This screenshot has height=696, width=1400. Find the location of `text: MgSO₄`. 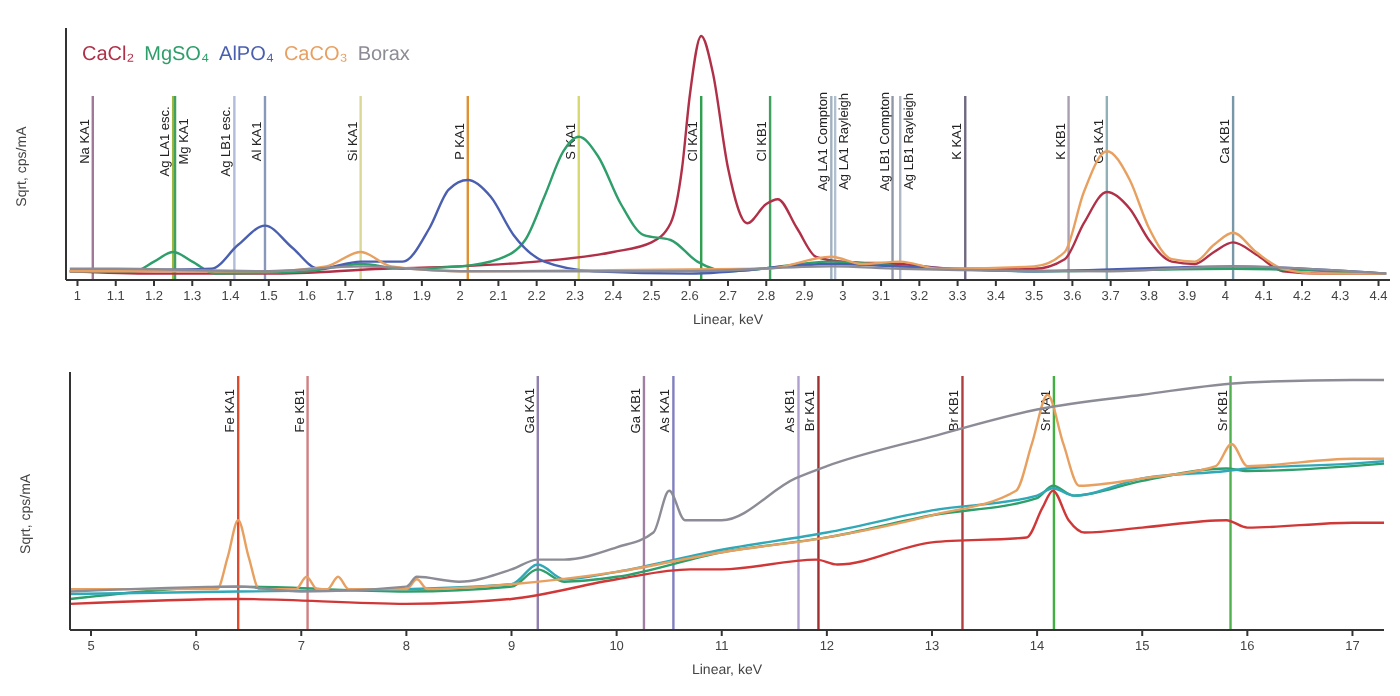

text: MgSO₄ is located at coordinates (177, 55).